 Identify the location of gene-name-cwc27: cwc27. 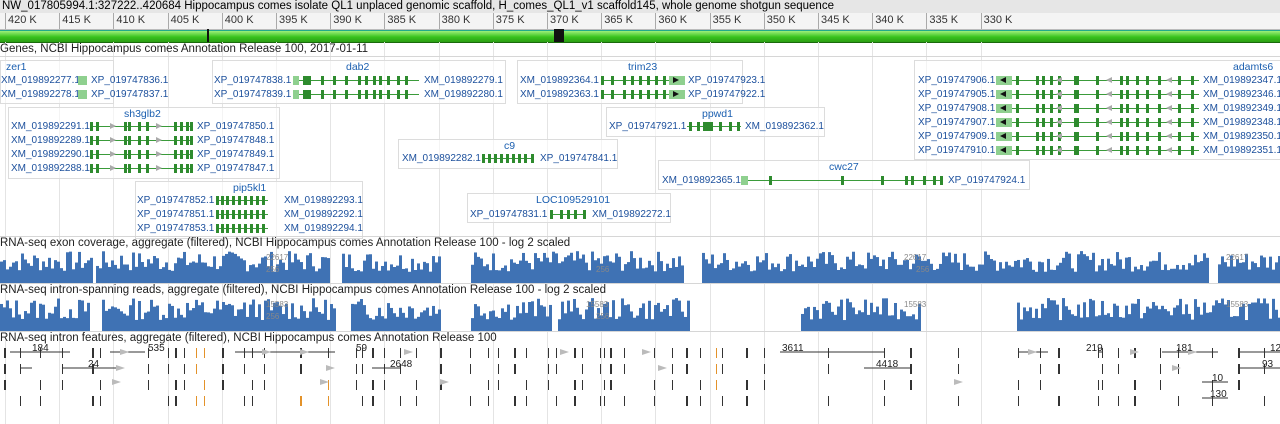
(844, 167).